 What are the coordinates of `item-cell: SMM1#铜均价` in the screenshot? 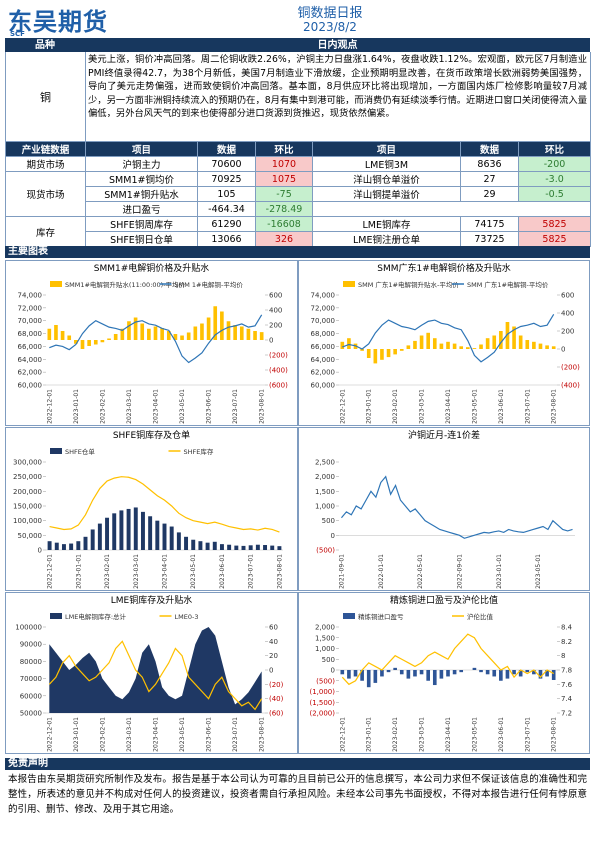 It's located at (141, 179).